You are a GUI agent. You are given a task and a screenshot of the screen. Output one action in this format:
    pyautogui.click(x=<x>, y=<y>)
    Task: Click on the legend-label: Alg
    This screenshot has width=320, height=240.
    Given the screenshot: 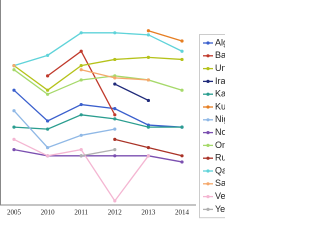 What is the action you would take?
    pyautogui.click(x=220, y=42)
    